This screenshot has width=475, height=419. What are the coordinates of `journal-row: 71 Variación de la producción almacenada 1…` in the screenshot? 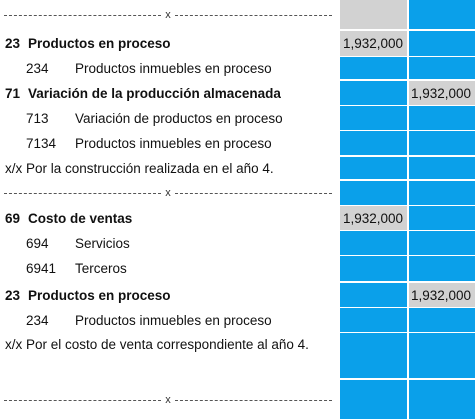 It's located at (237, 93).